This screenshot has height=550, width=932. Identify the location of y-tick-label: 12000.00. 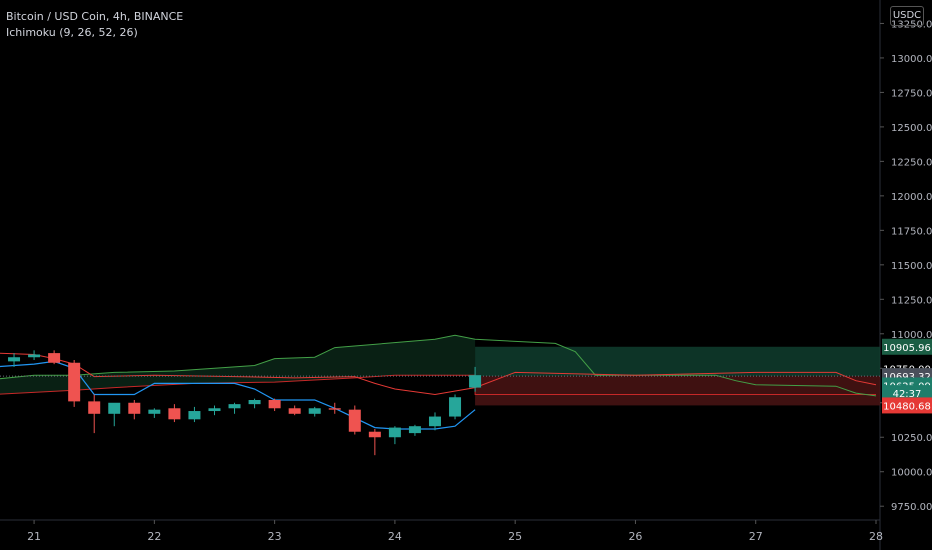
(911, 197).